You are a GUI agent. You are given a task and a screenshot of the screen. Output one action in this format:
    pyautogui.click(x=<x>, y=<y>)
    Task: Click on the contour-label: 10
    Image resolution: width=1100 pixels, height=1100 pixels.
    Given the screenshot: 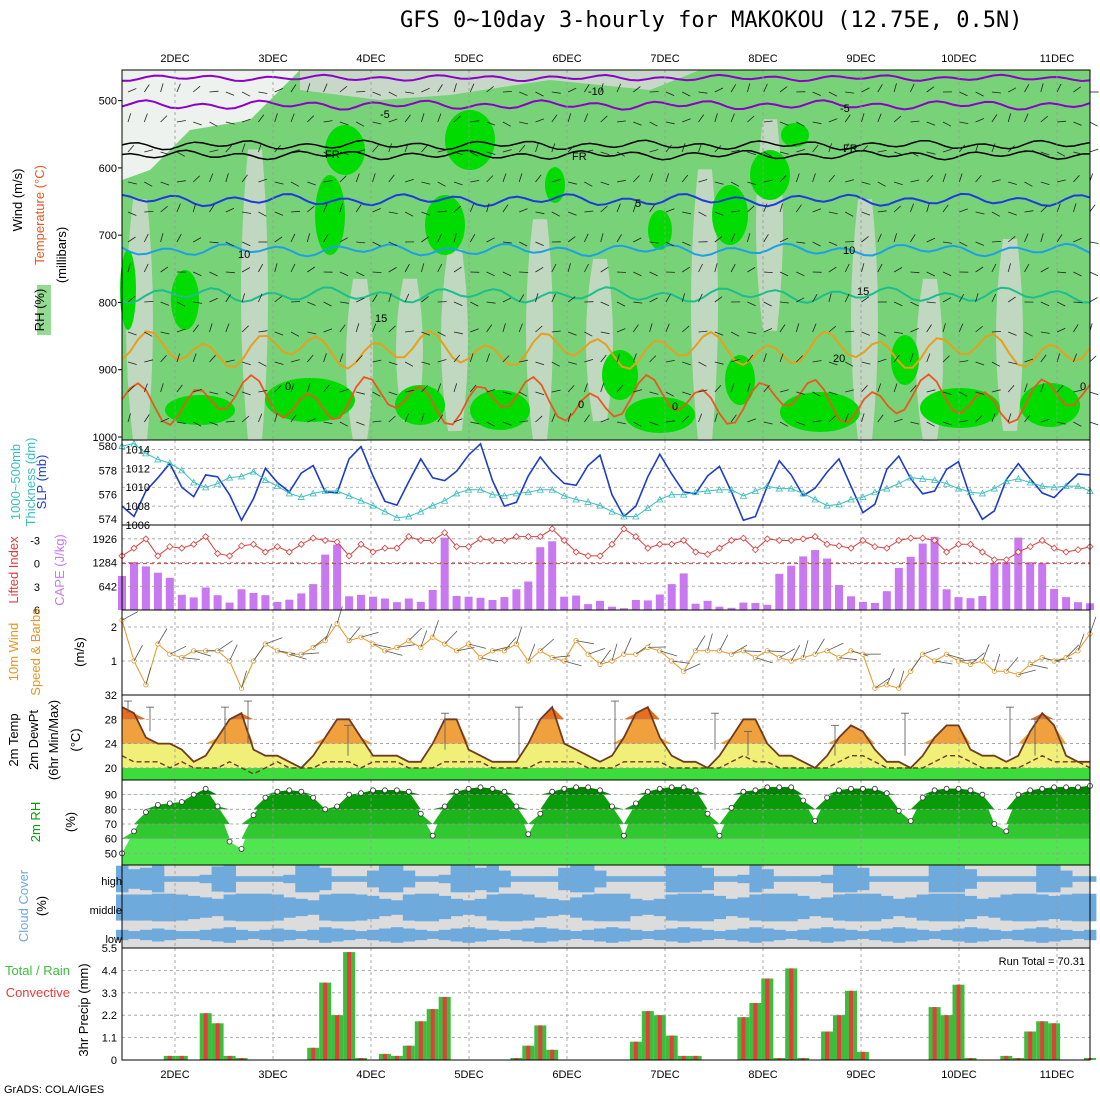 What is the action you would take?
    pyautogui.click(x=849, y=251)
    